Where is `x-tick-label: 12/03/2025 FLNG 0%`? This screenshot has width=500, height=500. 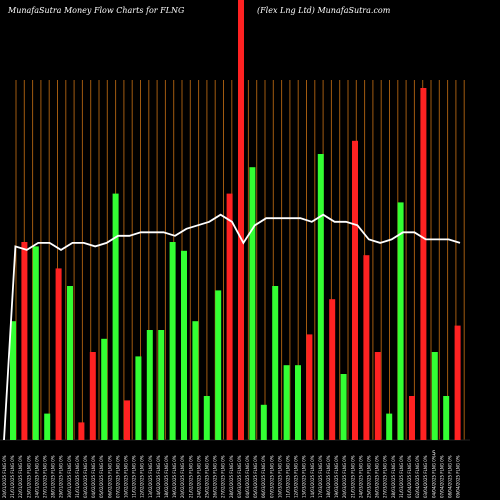
x-tick-label: 12/03/2025 FLNG 0% is located at coordinates (296, 476).